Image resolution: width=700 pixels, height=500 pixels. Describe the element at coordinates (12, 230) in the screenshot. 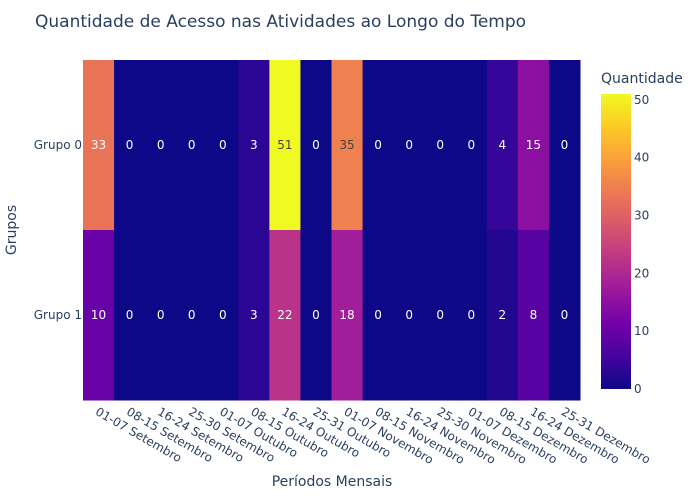

I see `y-axis-title: Grupos` at that location.